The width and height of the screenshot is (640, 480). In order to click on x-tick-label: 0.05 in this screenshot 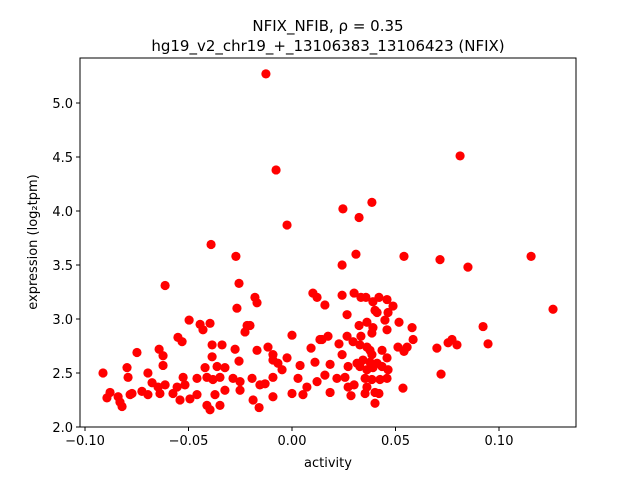, I will do `click(395, 441)`.